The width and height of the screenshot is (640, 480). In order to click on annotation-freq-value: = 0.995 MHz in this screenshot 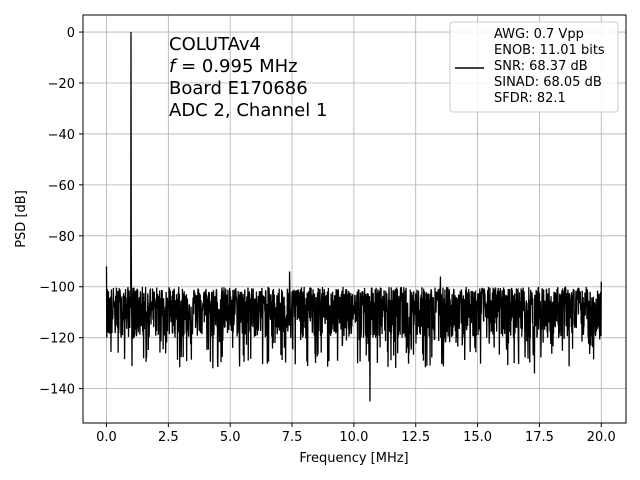, I will do `click(236, 66)`.